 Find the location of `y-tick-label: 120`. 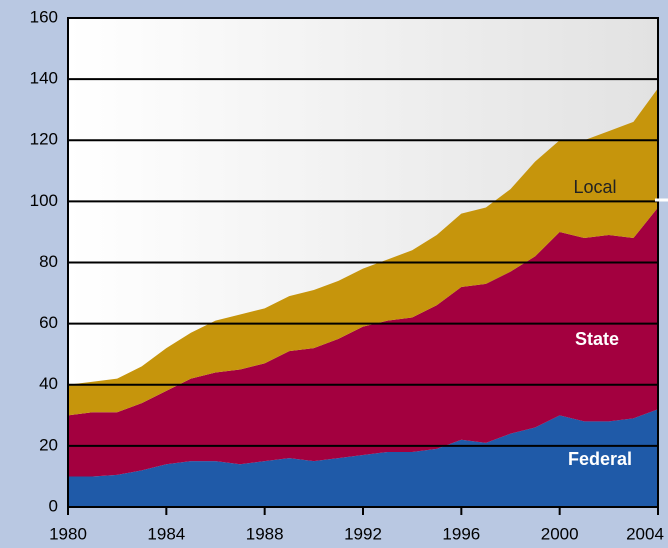

y-tick-label: 120 is located at coordinates (44, 139).